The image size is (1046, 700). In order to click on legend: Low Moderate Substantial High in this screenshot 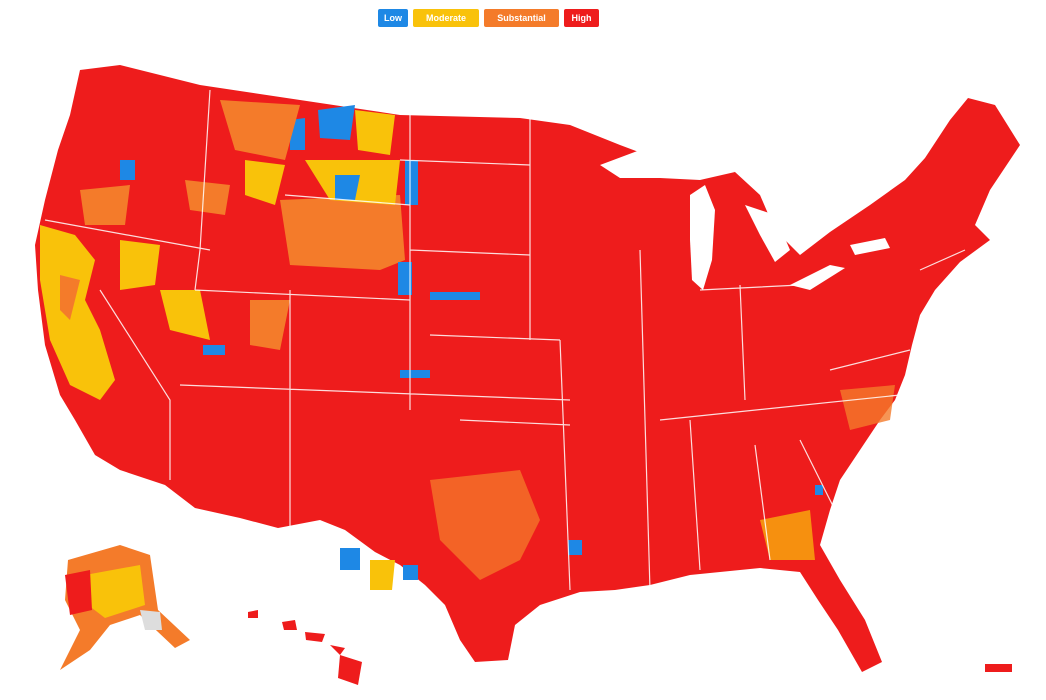, I will do `click(488, 18)`.